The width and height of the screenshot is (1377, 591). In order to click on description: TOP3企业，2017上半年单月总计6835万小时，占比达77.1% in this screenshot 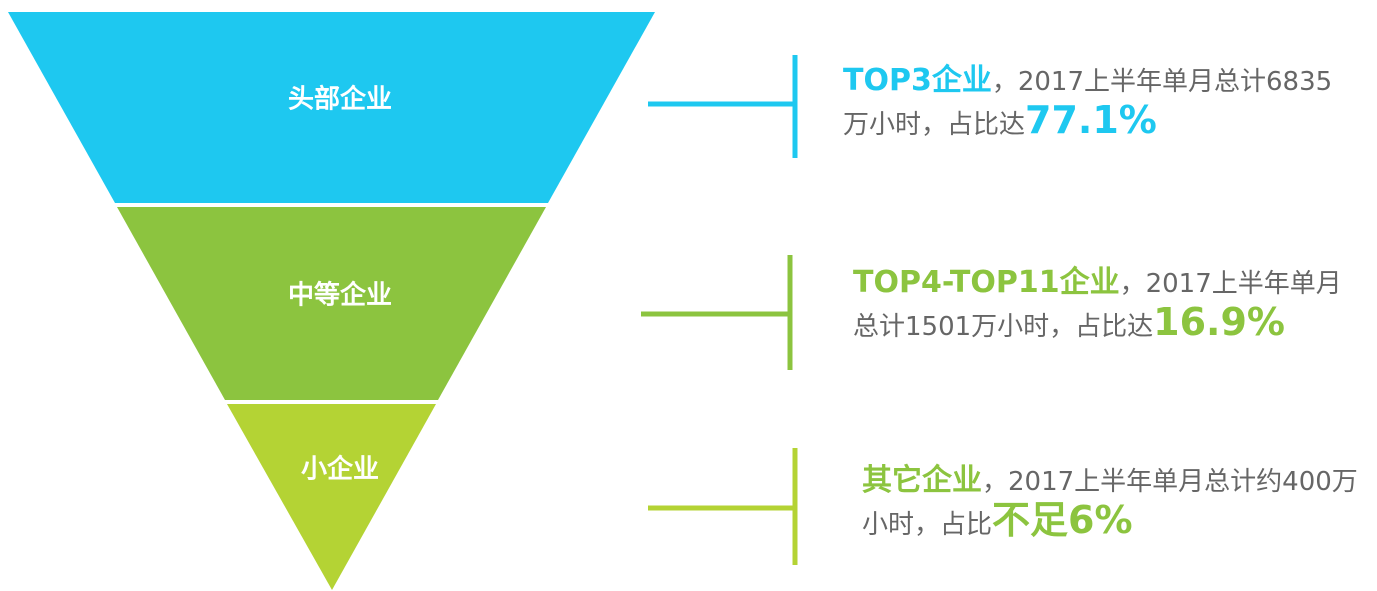, I will do `click(1093, 103)`.